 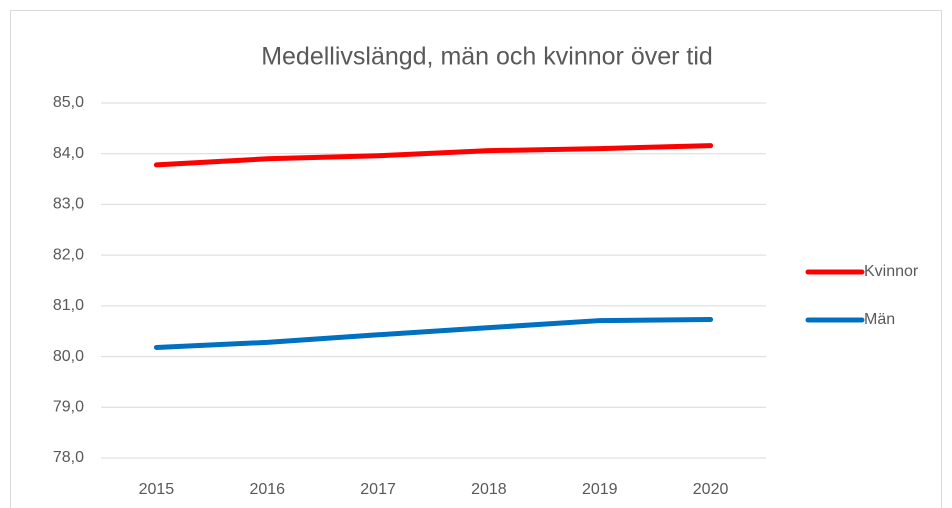 What do you see at coordinates (879, 319) in the screenshot?
I see `legend-label: Män` at bounding box center [879, 319].